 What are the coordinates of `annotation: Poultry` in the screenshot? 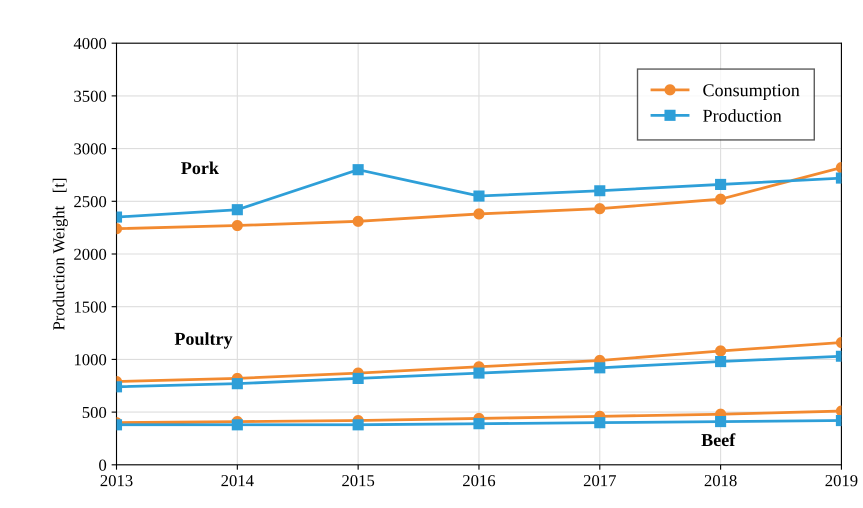 It's located at (203, 340).